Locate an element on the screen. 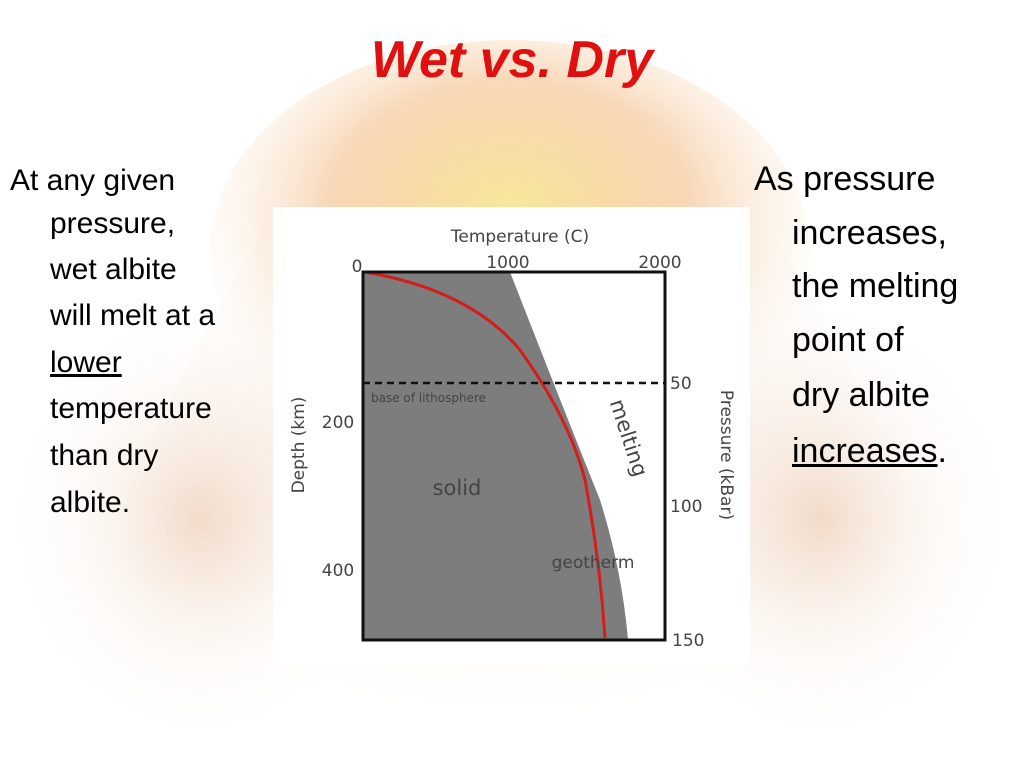 This screenshot has height=768, width=1024. y2-axis-label: Pressure (kBar) is located at coordinates (726, 455).